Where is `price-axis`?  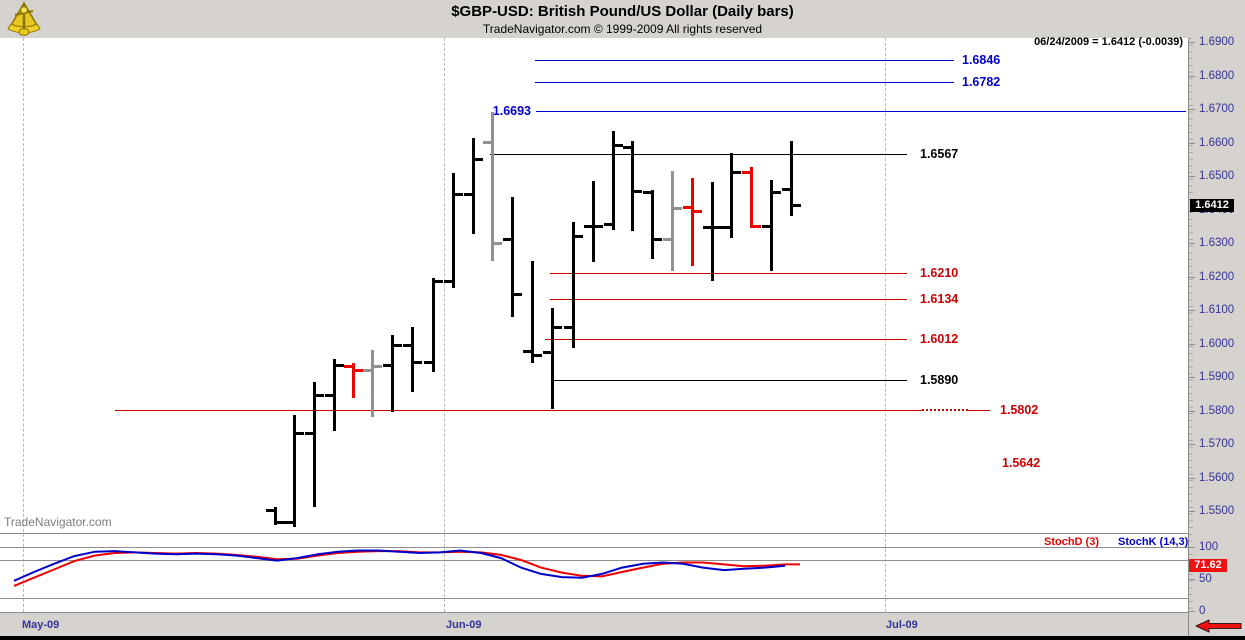 price-axis is located at coordinates (1216, 337).